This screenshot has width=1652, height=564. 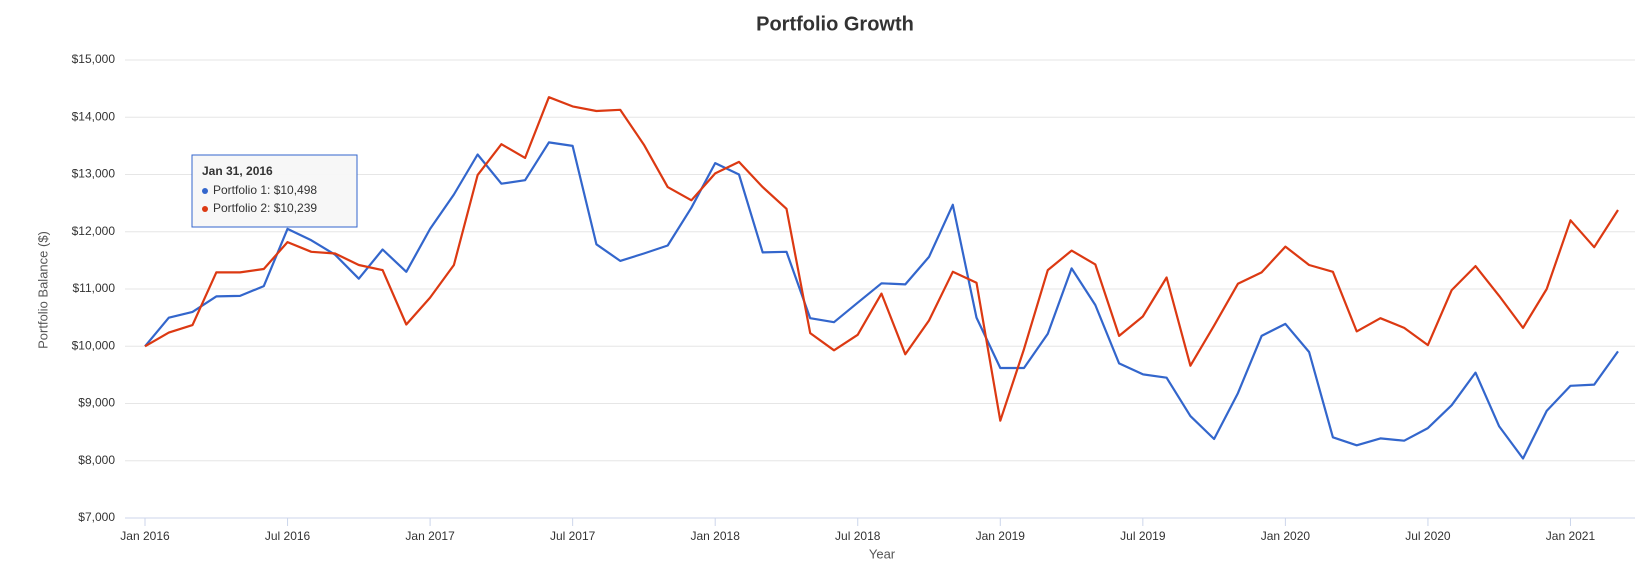 I want to click on x-tick-label: Jul 2018, so click(x=858, y=536).